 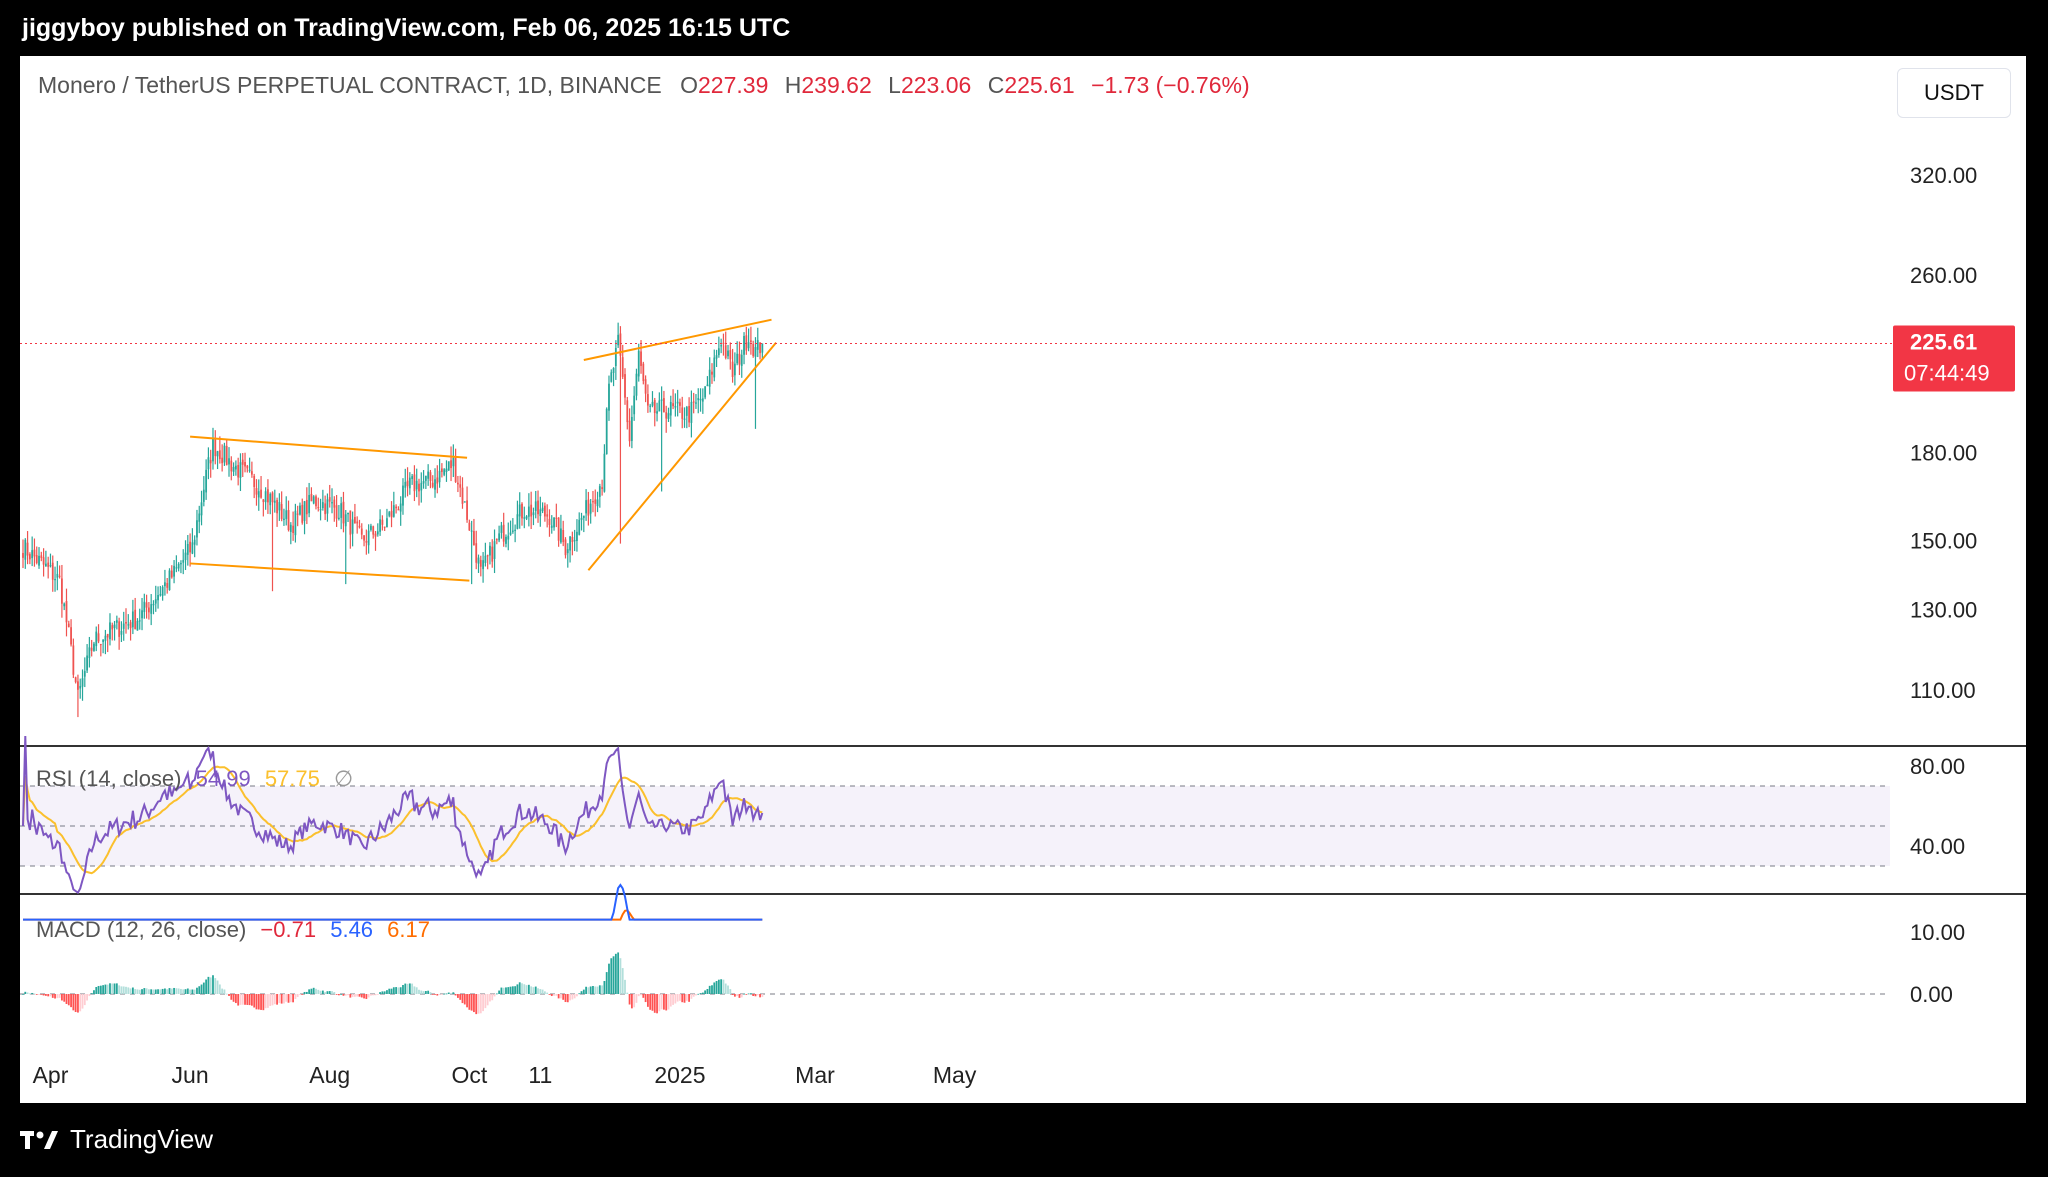 I want to click on open-label: O, so click(x=689, y=85).